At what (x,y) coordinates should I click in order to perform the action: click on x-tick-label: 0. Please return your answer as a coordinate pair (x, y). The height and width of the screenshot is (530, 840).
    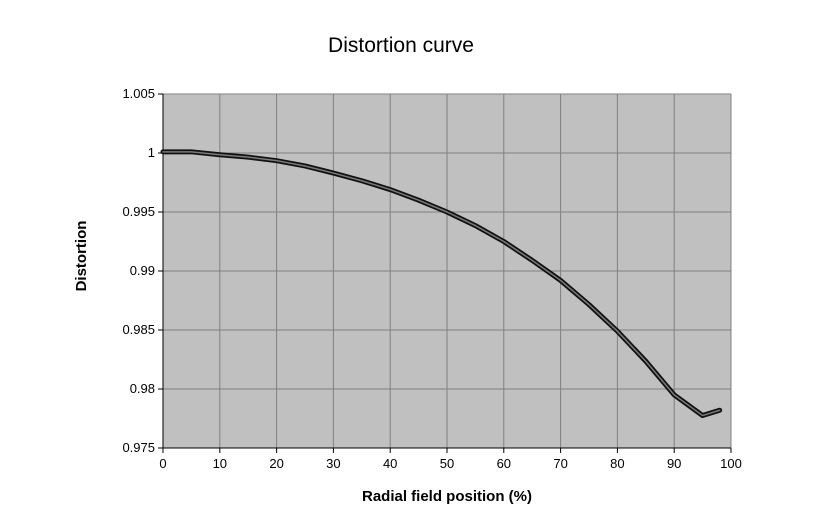
    Looking at the image, I should click on (162, 463).